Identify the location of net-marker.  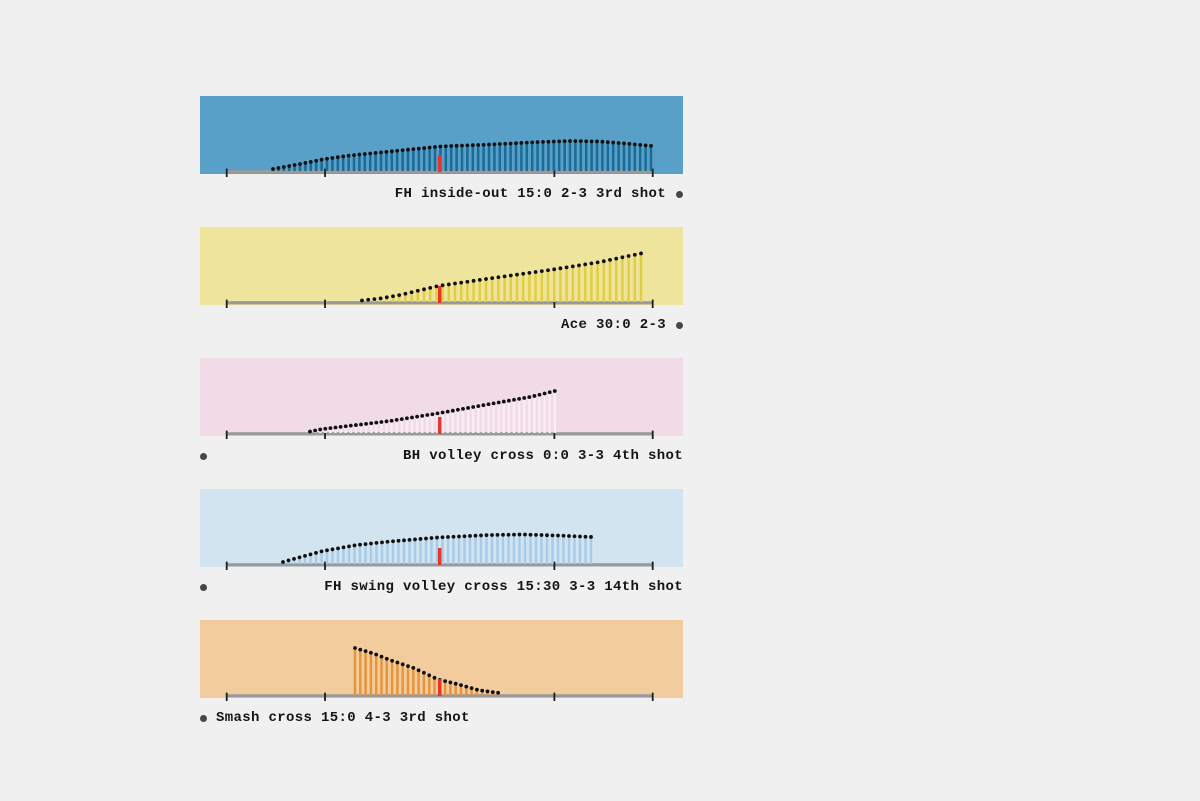
(439, 425).